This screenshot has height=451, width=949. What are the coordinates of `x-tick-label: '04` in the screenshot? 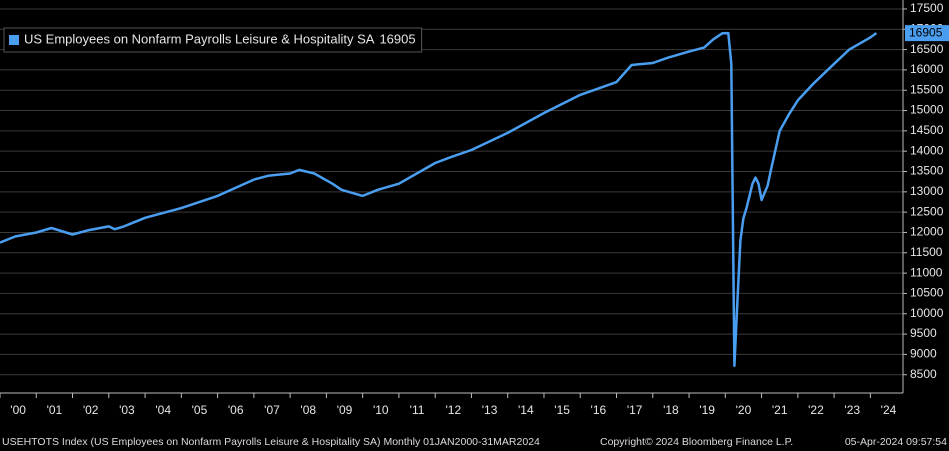 It's located at (163, 410).